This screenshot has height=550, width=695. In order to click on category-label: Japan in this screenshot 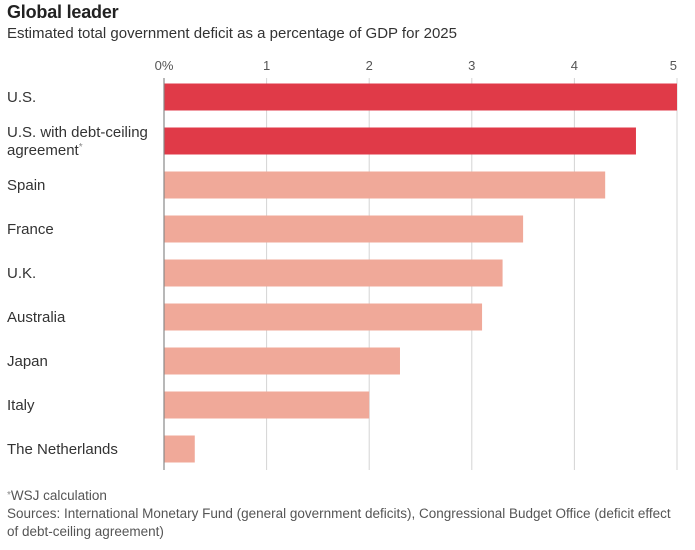, I will do `click(27, 361)`.